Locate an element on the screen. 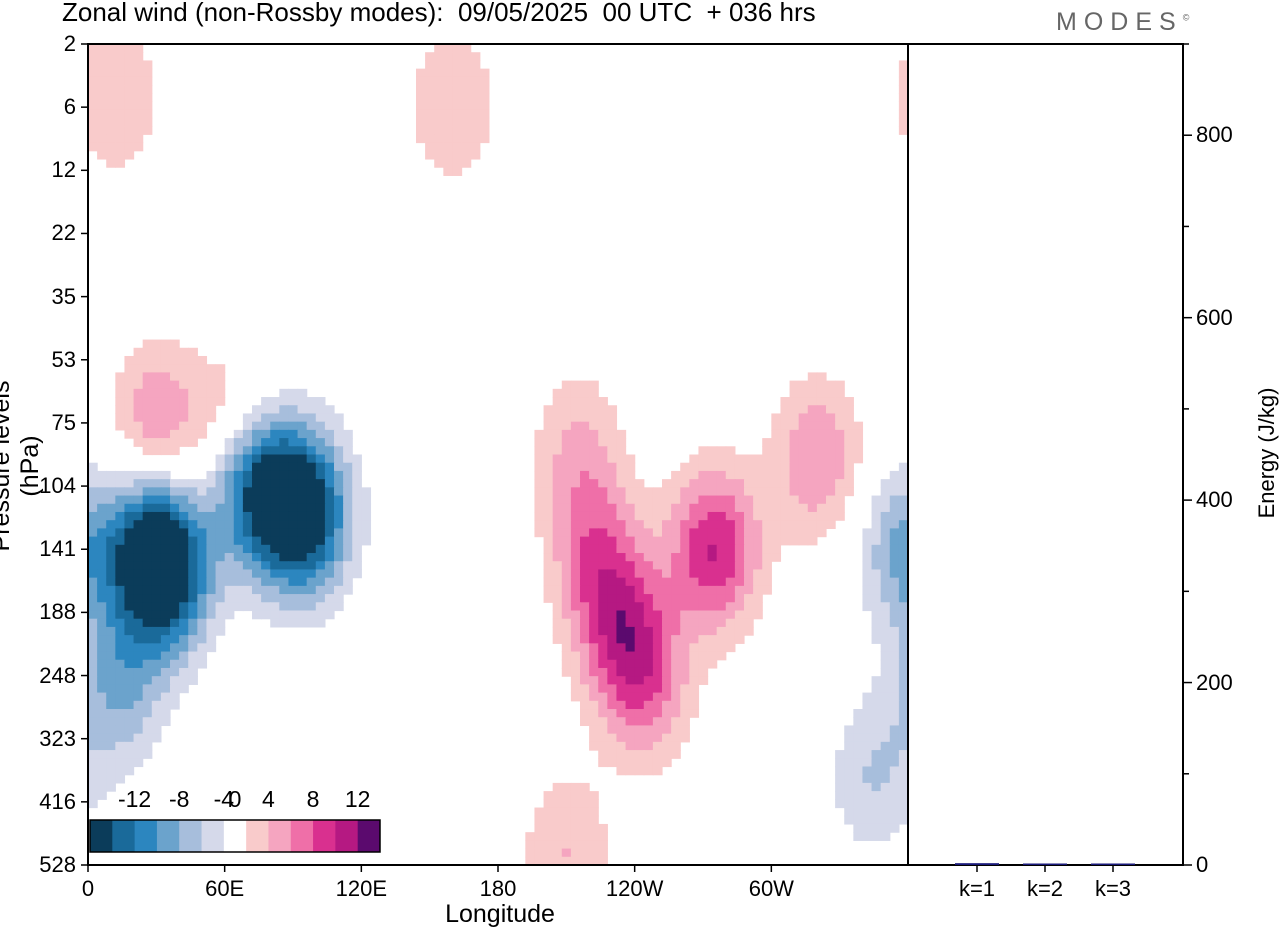 The width and height of the screenshot is (1280, 930). k-tick-label: k=1 is located at coordinates (977, 888).